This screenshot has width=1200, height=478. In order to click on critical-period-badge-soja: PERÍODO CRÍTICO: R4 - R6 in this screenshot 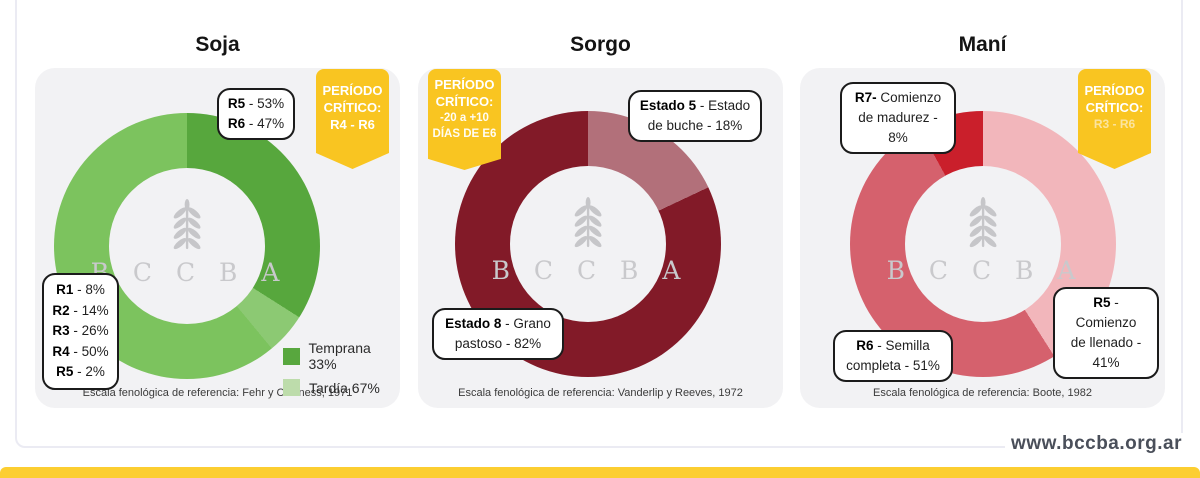, I will do `click(352, 119)`.